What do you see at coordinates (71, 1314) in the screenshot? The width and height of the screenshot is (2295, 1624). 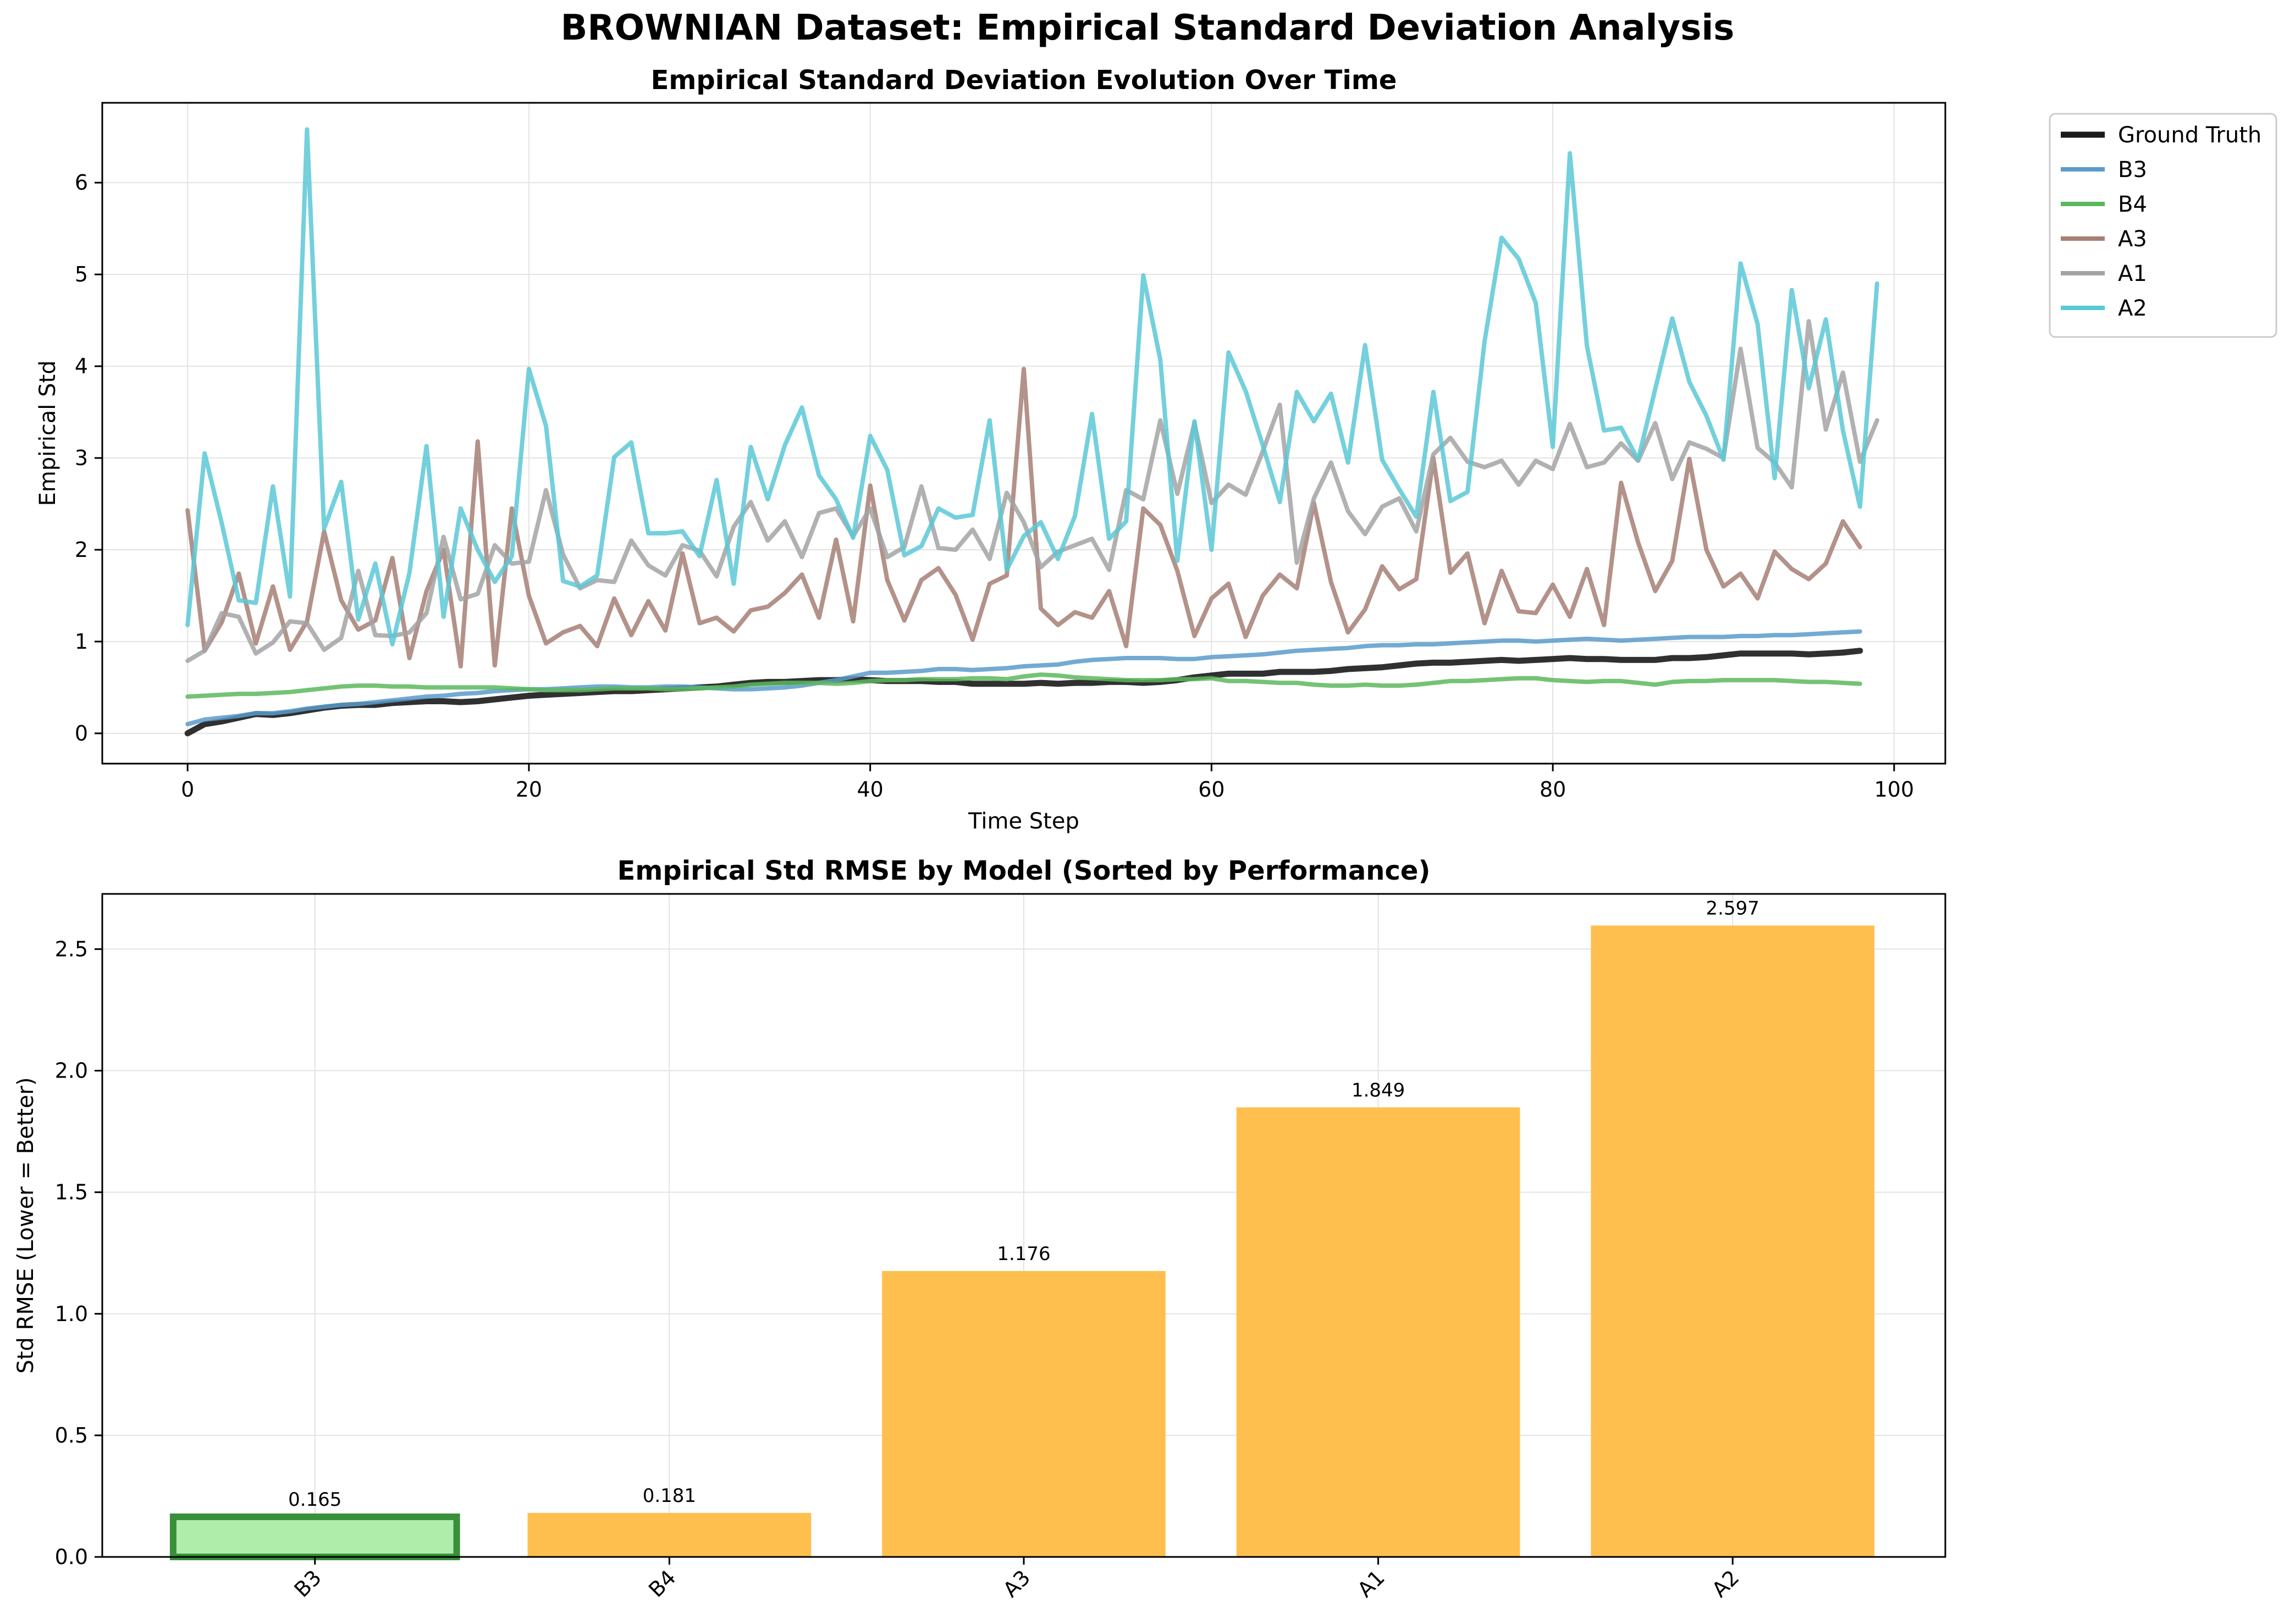 I see `y-tick-label: 1.0` at bounding box center [71, 1314].